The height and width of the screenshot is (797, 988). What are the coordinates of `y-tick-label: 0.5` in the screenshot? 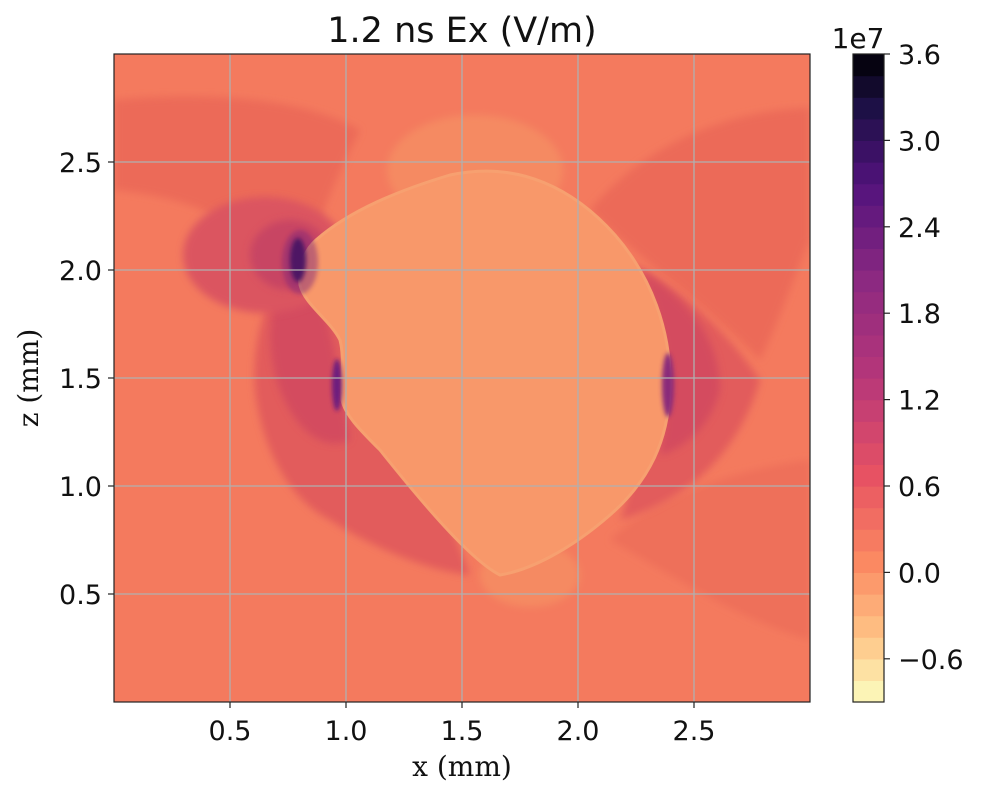 It's located at (80, 595).